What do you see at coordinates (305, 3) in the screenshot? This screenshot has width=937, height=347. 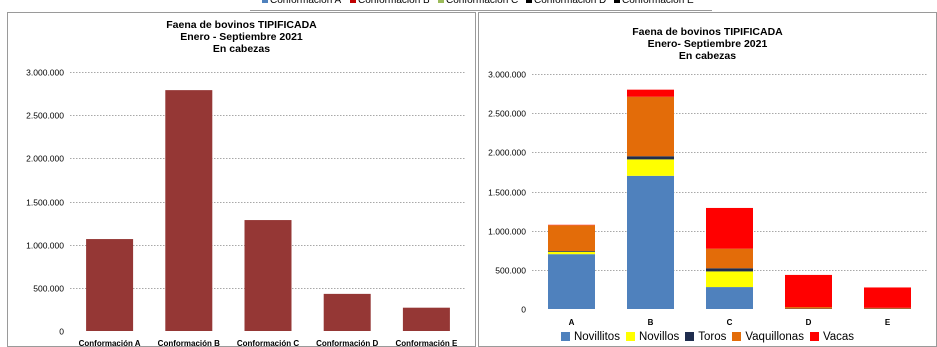 I see `legend-strip-label-0: Conformación A` at bounding box center [305, 3].